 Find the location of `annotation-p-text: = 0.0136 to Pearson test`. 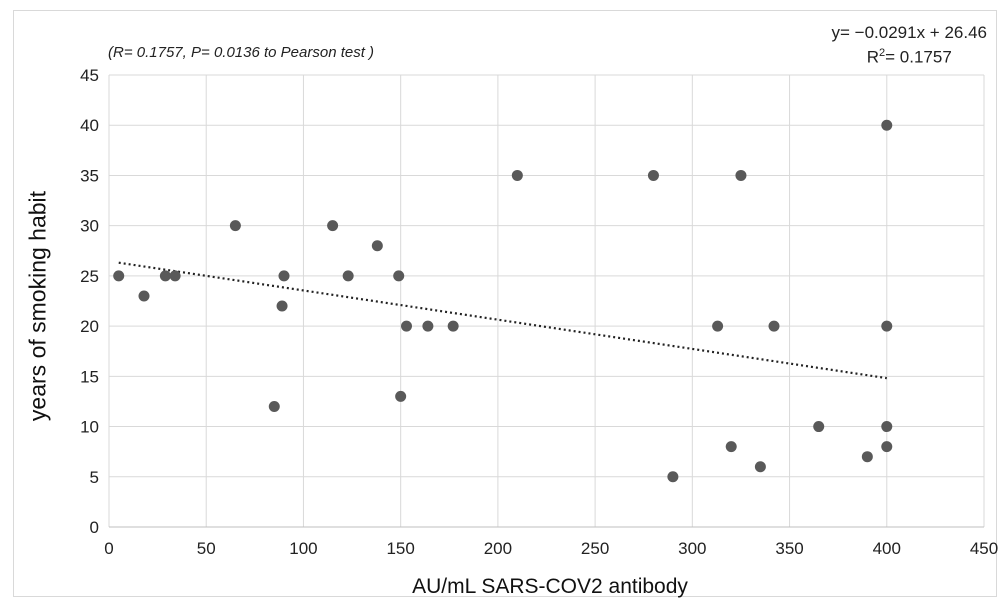

annotation-p-text: = 0.0136 to Pearson test is located at coordinates (283, 52).